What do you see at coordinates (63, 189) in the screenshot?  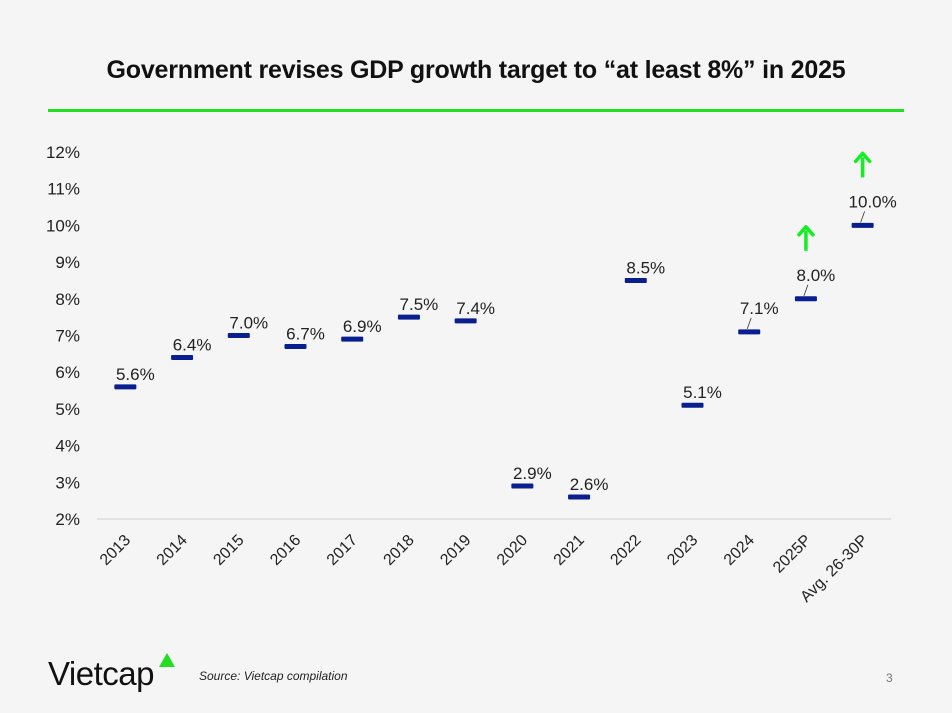 I see `y-tick-label: 11%` at bounding box center [63, 189].